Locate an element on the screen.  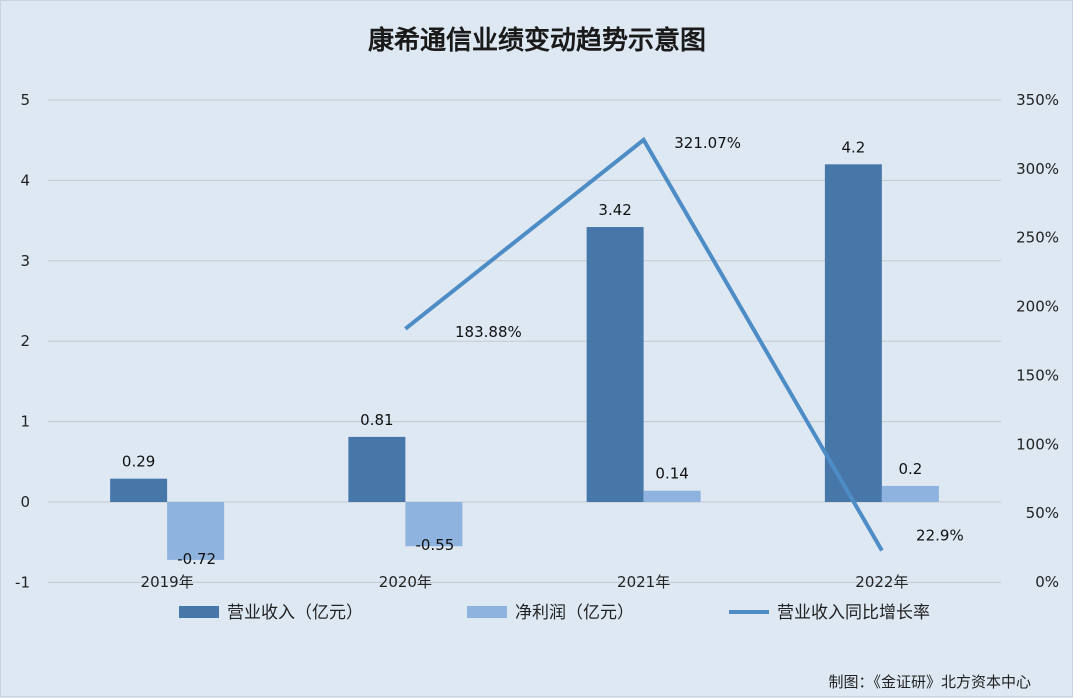
right-tick-label: 150% is located at coordinates (1037, 375).